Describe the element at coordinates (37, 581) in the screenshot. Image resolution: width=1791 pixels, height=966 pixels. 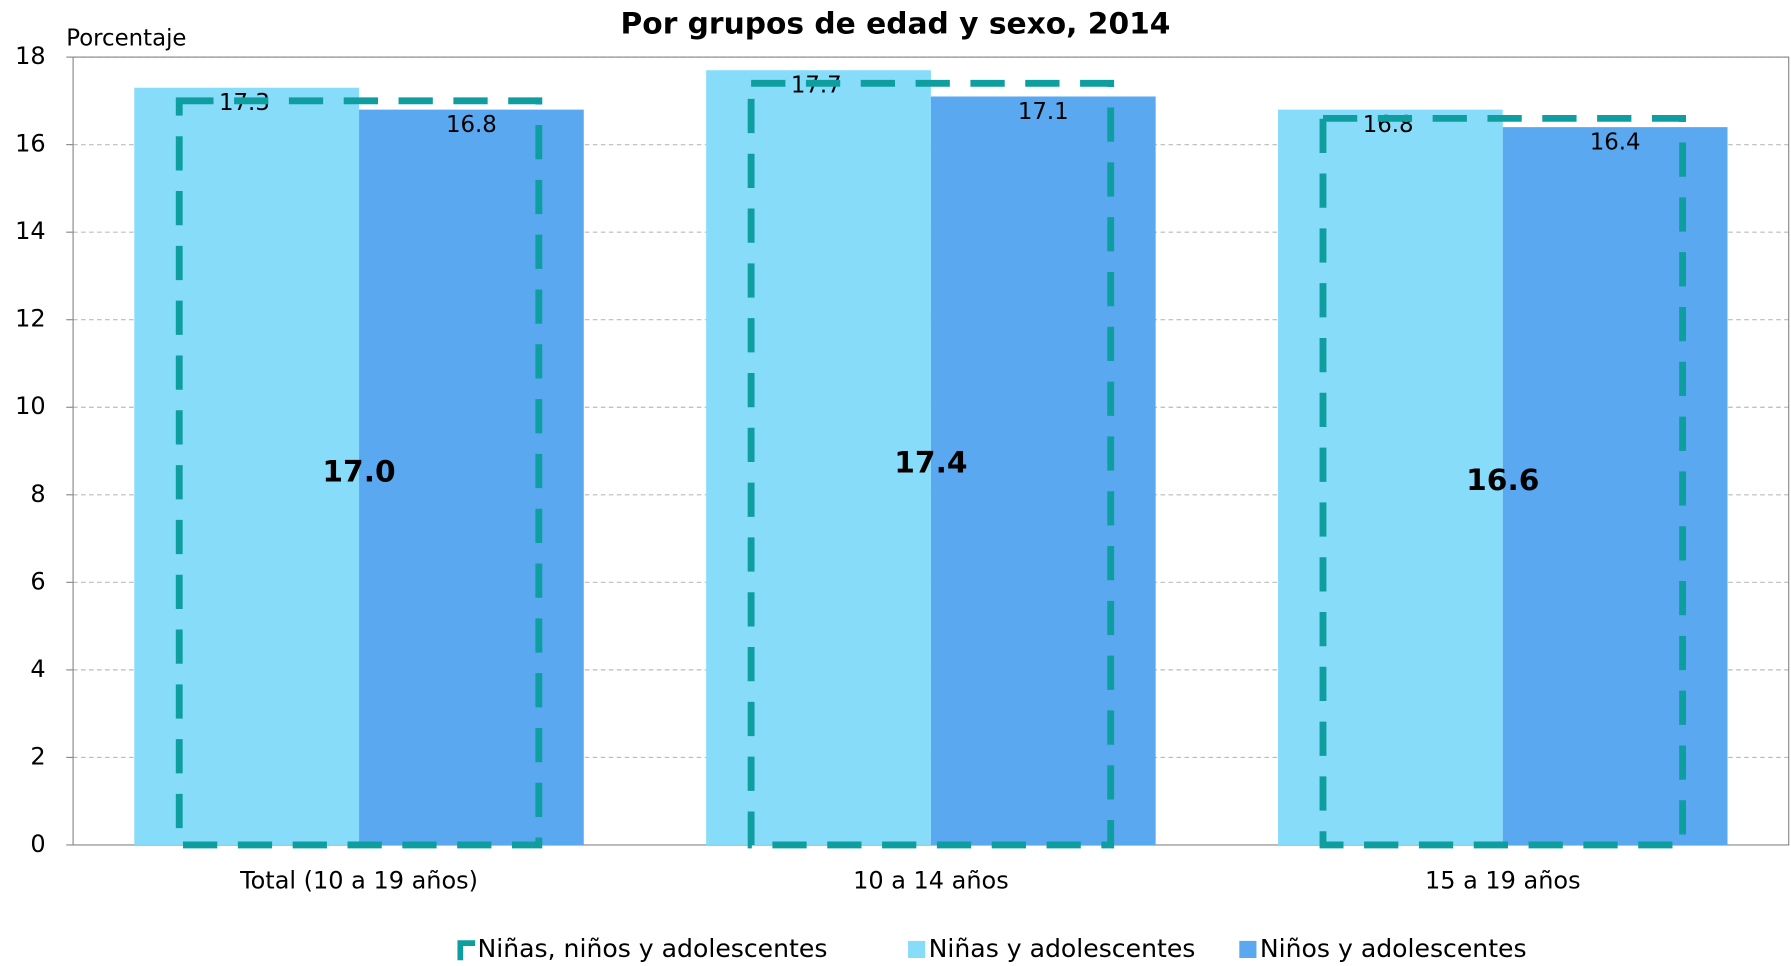
I see `y-tick-label: 6` at that location.